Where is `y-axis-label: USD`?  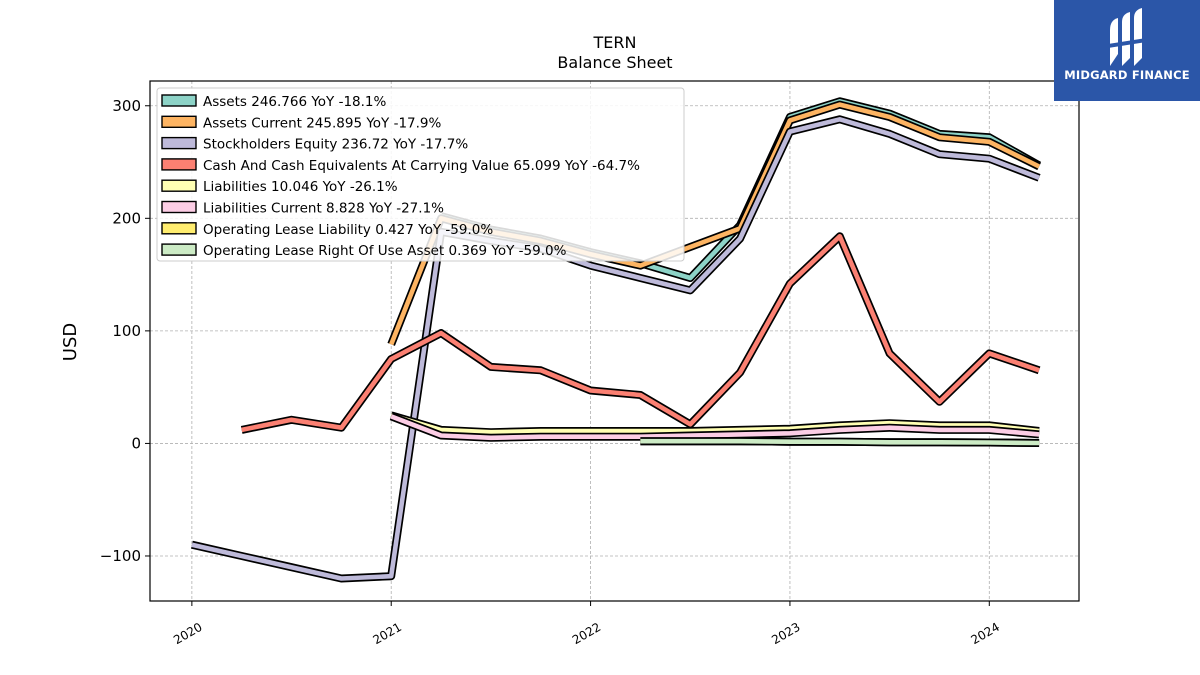
y-axis-label: USD is located at coordinates (70, 342).